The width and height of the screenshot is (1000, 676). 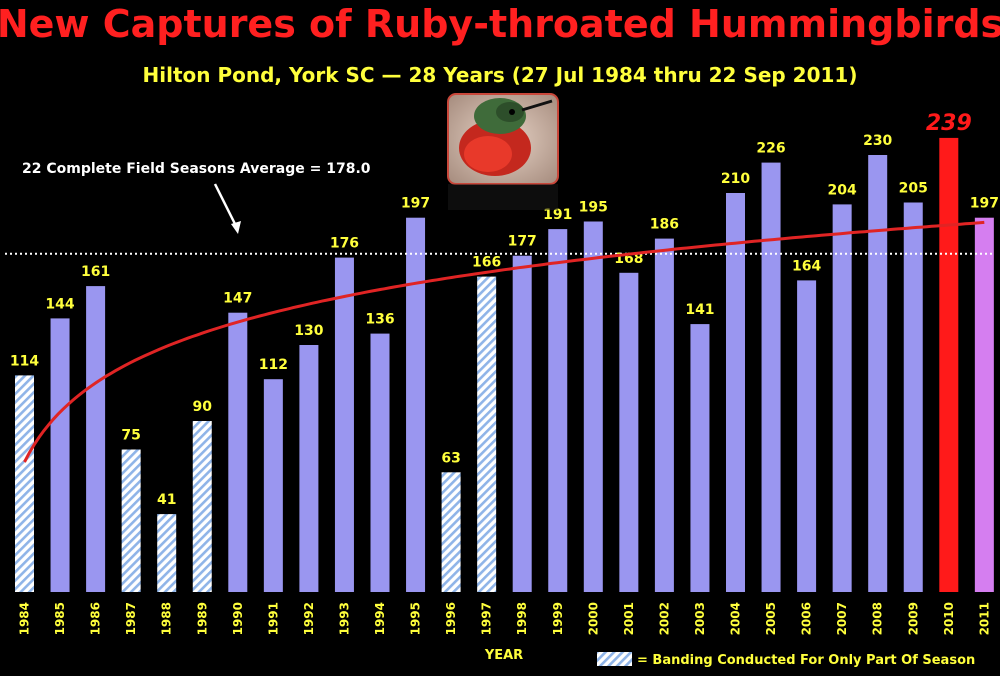 What do you see at coordinates (770, 149) in the screenshot?
I see `value-label-2005: 226` at bounding box center [770, 149].